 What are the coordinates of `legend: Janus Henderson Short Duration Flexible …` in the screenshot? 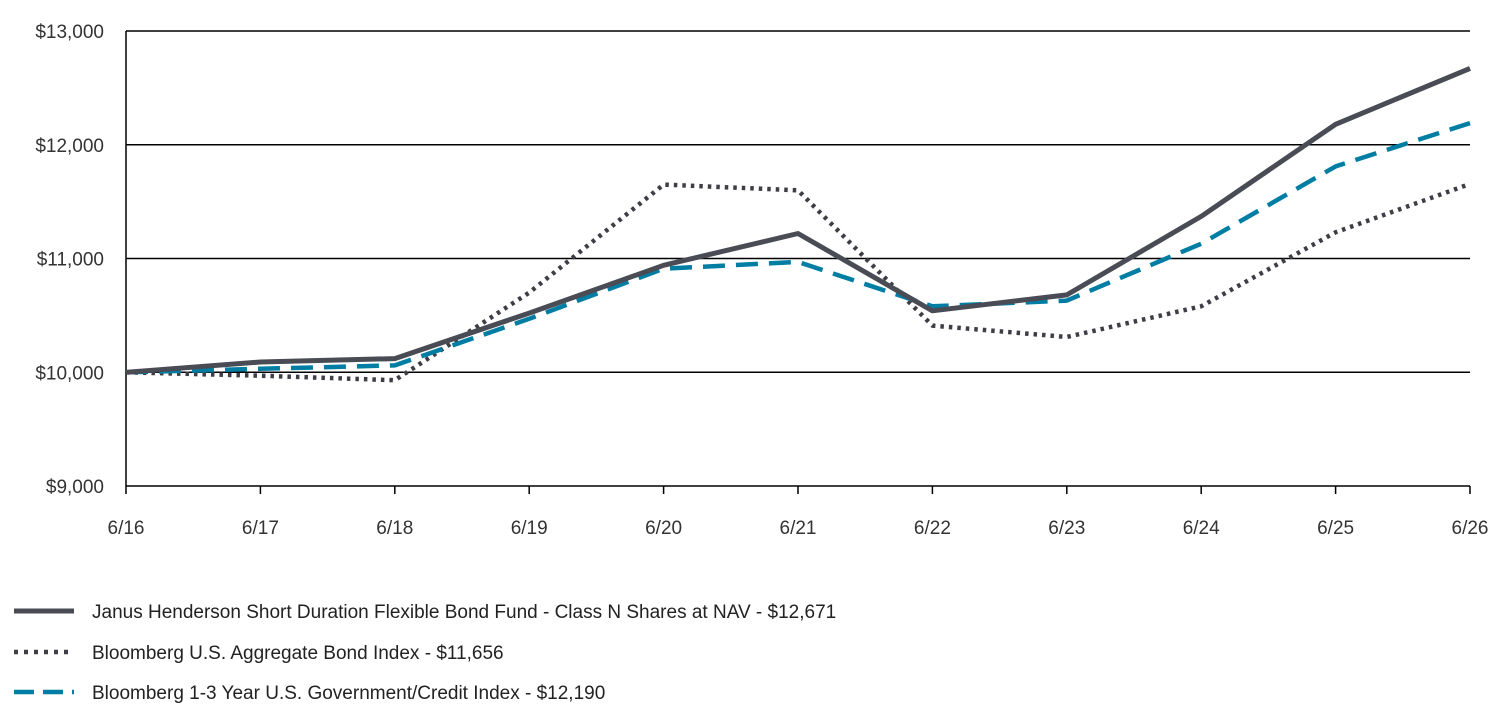 It's located at (425, 653).